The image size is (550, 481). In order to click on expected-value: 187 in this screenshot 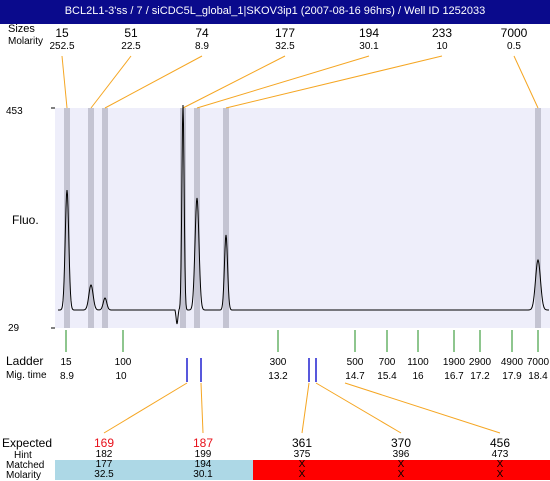, I will do `click(203, 443)`.